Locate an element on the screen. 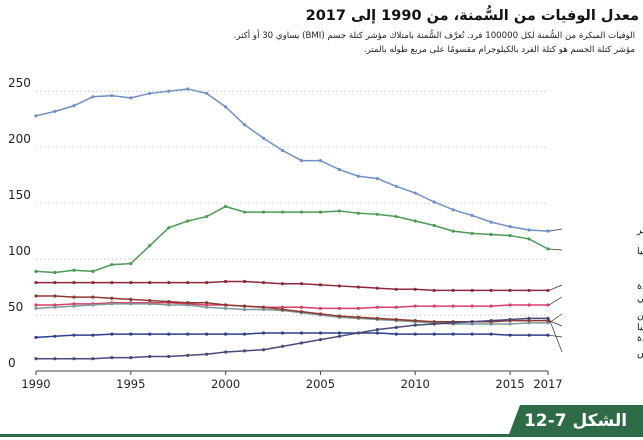 The width and height of the screenshot is (643, 440). series-label: ألمانيا is located at coordinates (640, 326).